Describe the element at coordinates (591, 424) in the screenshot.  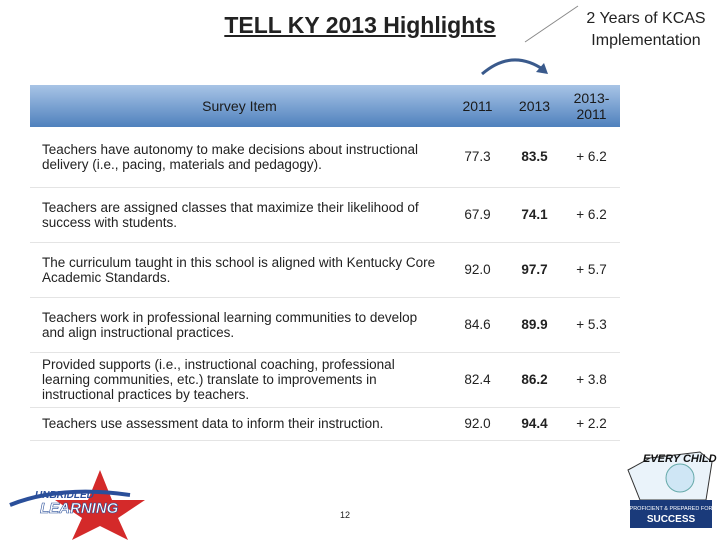
I see `value-cell: + 2.2` at that location.